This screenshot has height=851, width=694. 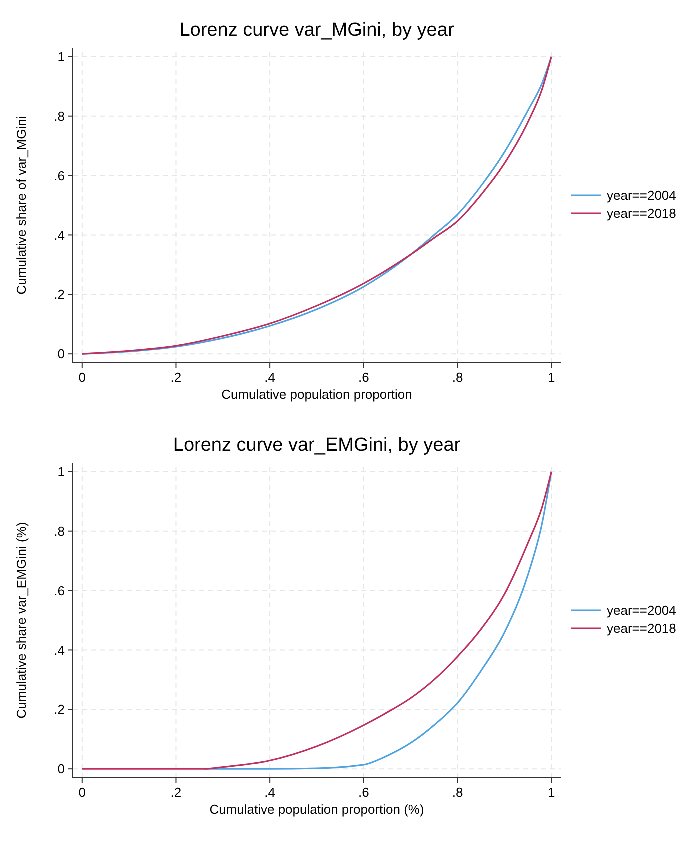 I want to click on y-axis-title: Cumulative share var_EMGini (%), so click(x=21, y=620).